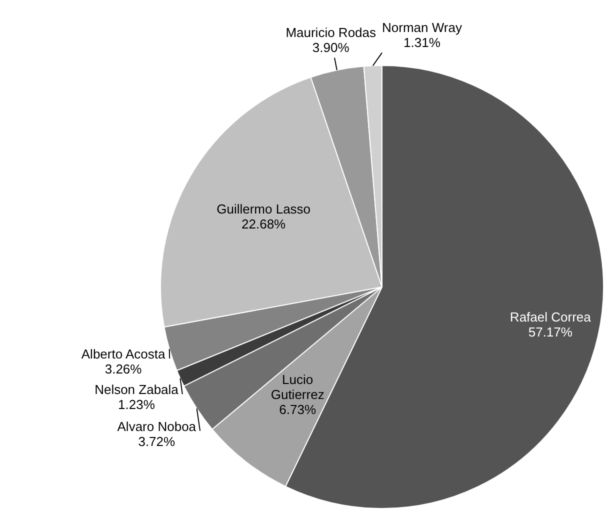 This screenshot has width=607, height=515. I want to click on data-label: 57.17%, so click(550, 332).